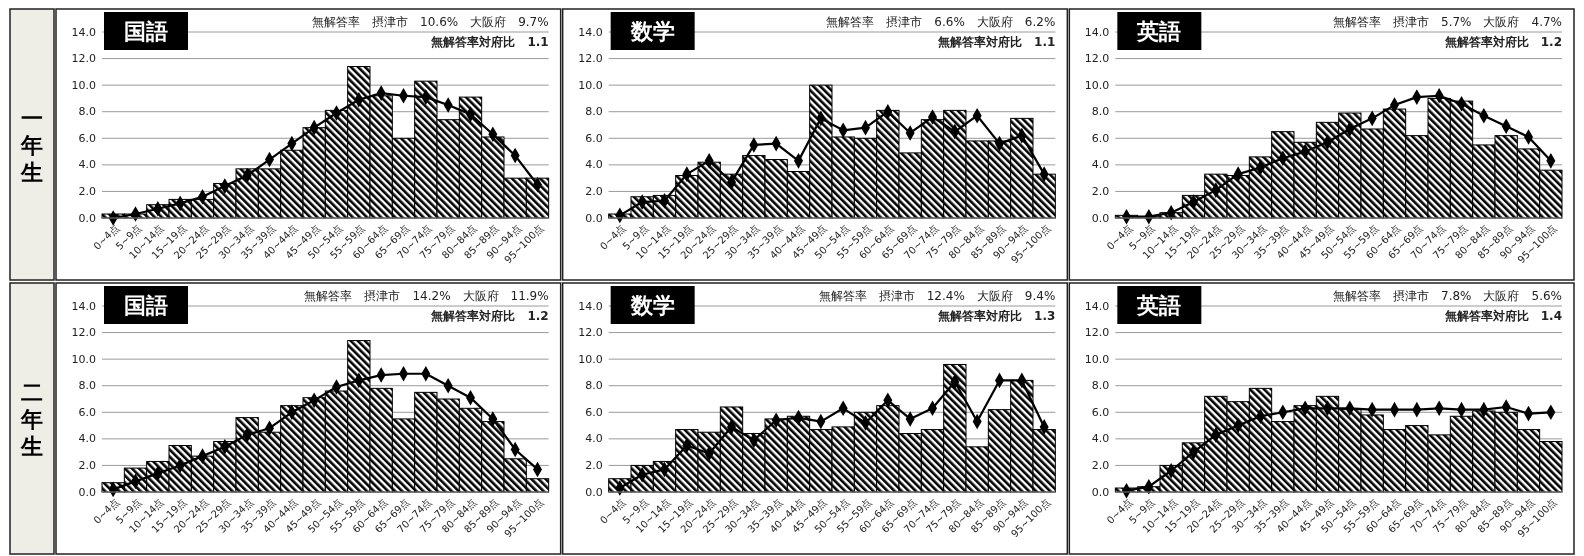 The width and height of the screenshot is (1584, 556). Describe the element at coordinates (426, 296) in the screenshot. I see `text: 無解答率 摂津市 14.2% 大阪府 11.9%` at that location.